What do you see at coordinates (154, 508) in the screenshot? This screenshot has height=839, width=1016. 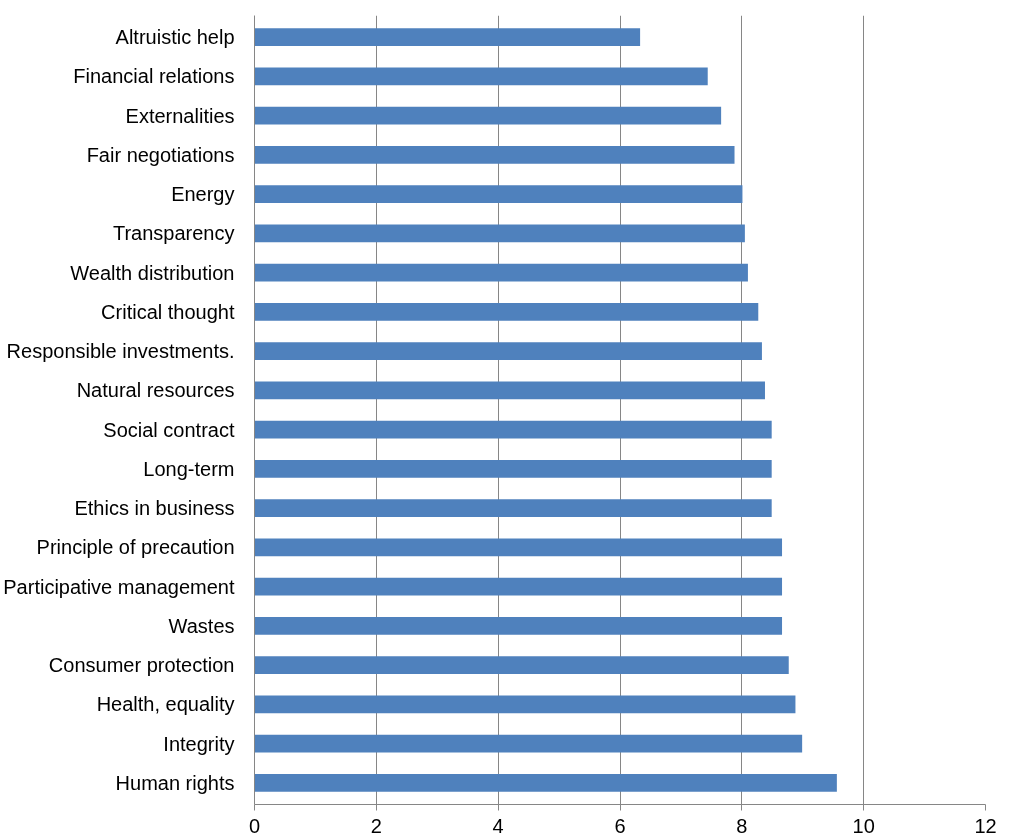 I see `y-tick-label: Ethics in business` at bounding box center [154, 508].